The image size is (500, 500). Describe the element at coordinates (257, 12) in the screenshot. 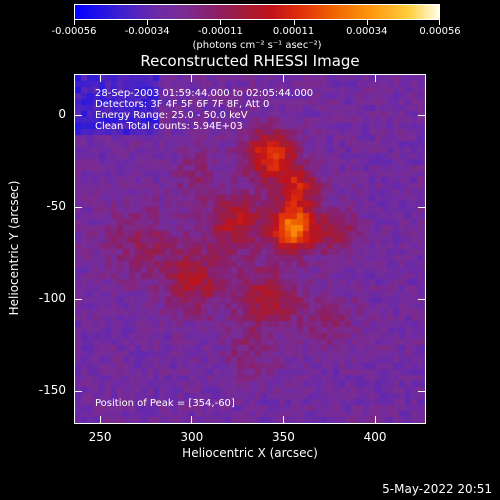

I see `colorbar` at that location.